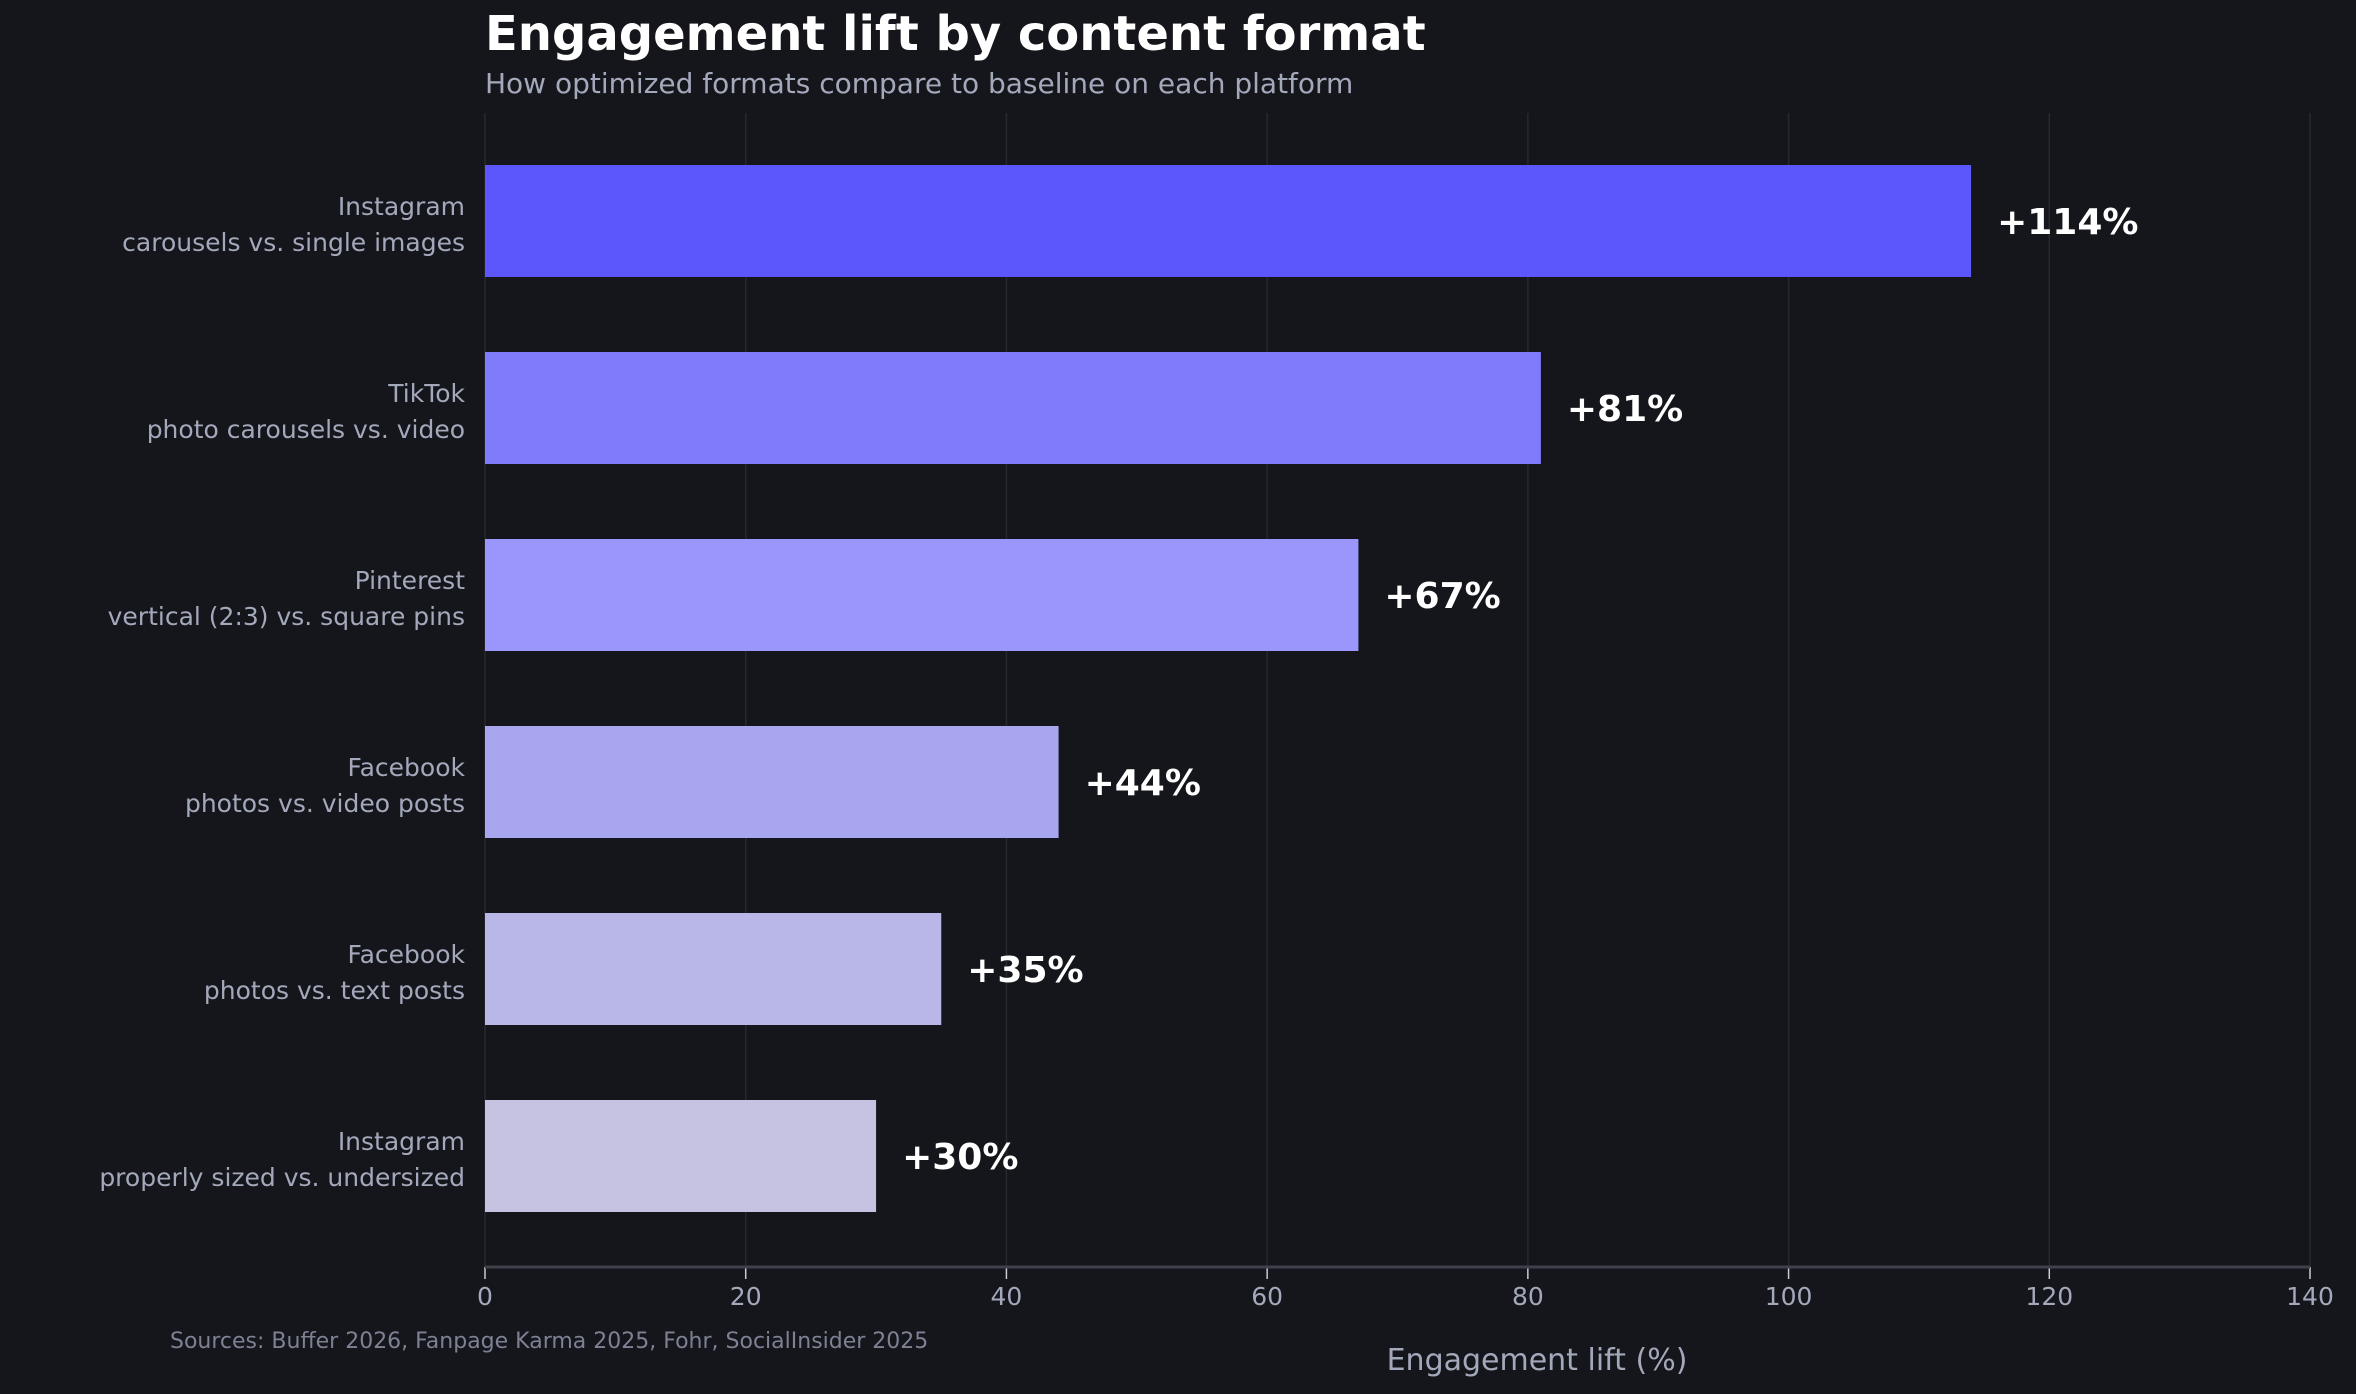  What do you see at coordinates (306, 429) in the screenshot?
I see `category-label-format: photo carousels vs. video` at bounding box center [306, 429].